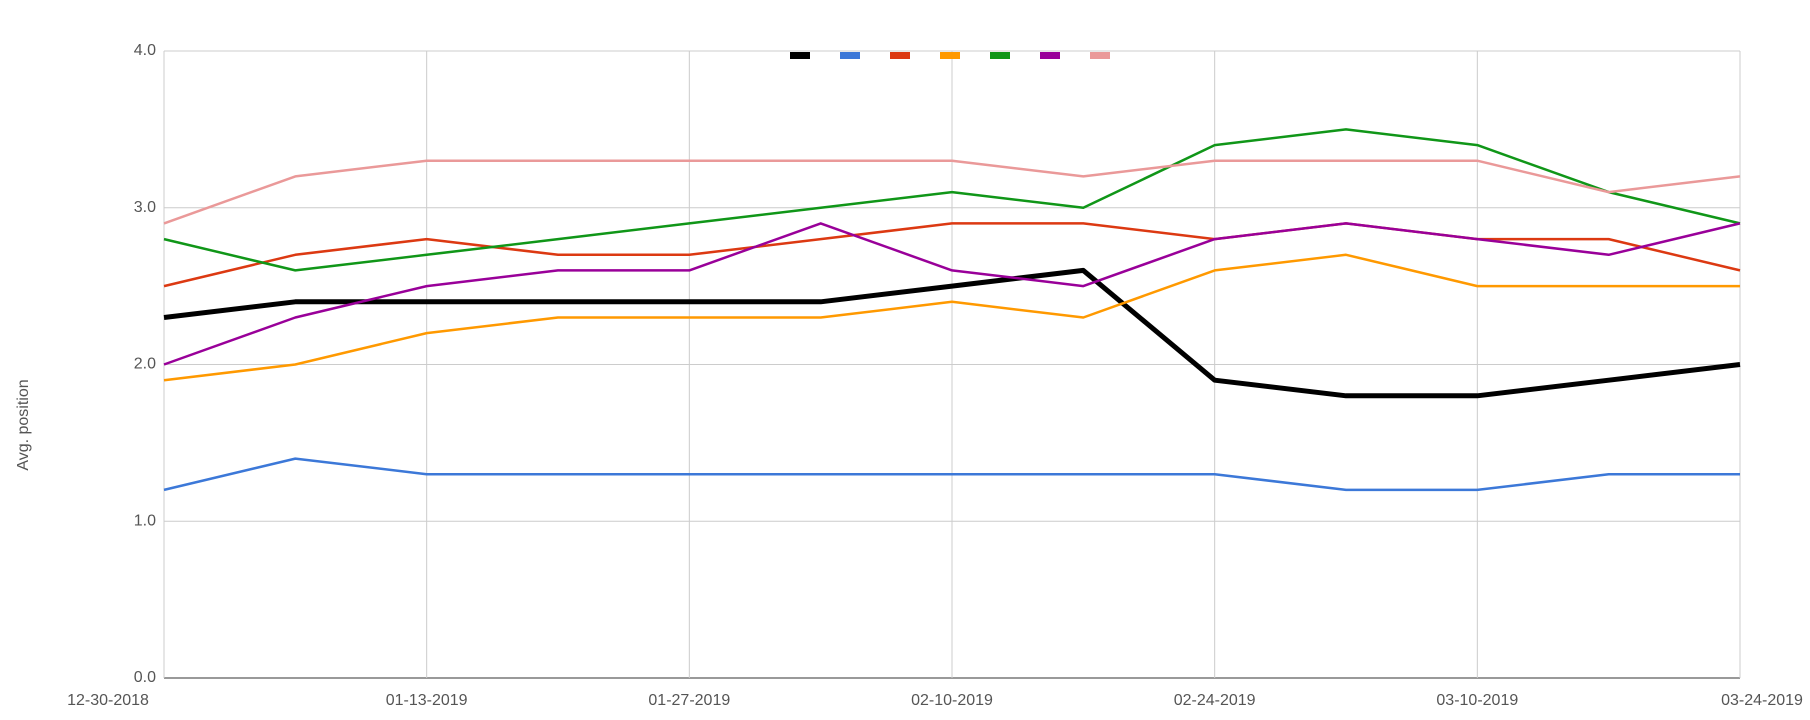 The image size is (1810, 720). What do you see at coordinates (952, 700) in the screenshot?
I see `x-tick-label: 02-10-2019` at bounding box center [952, 700].